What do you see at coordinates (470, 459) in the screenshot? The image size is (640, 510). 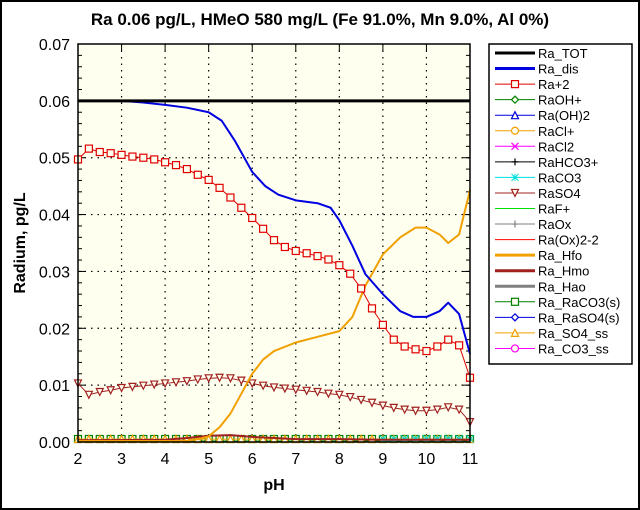 I see `x-tick-label: 11` at bounding box center [470, 459].